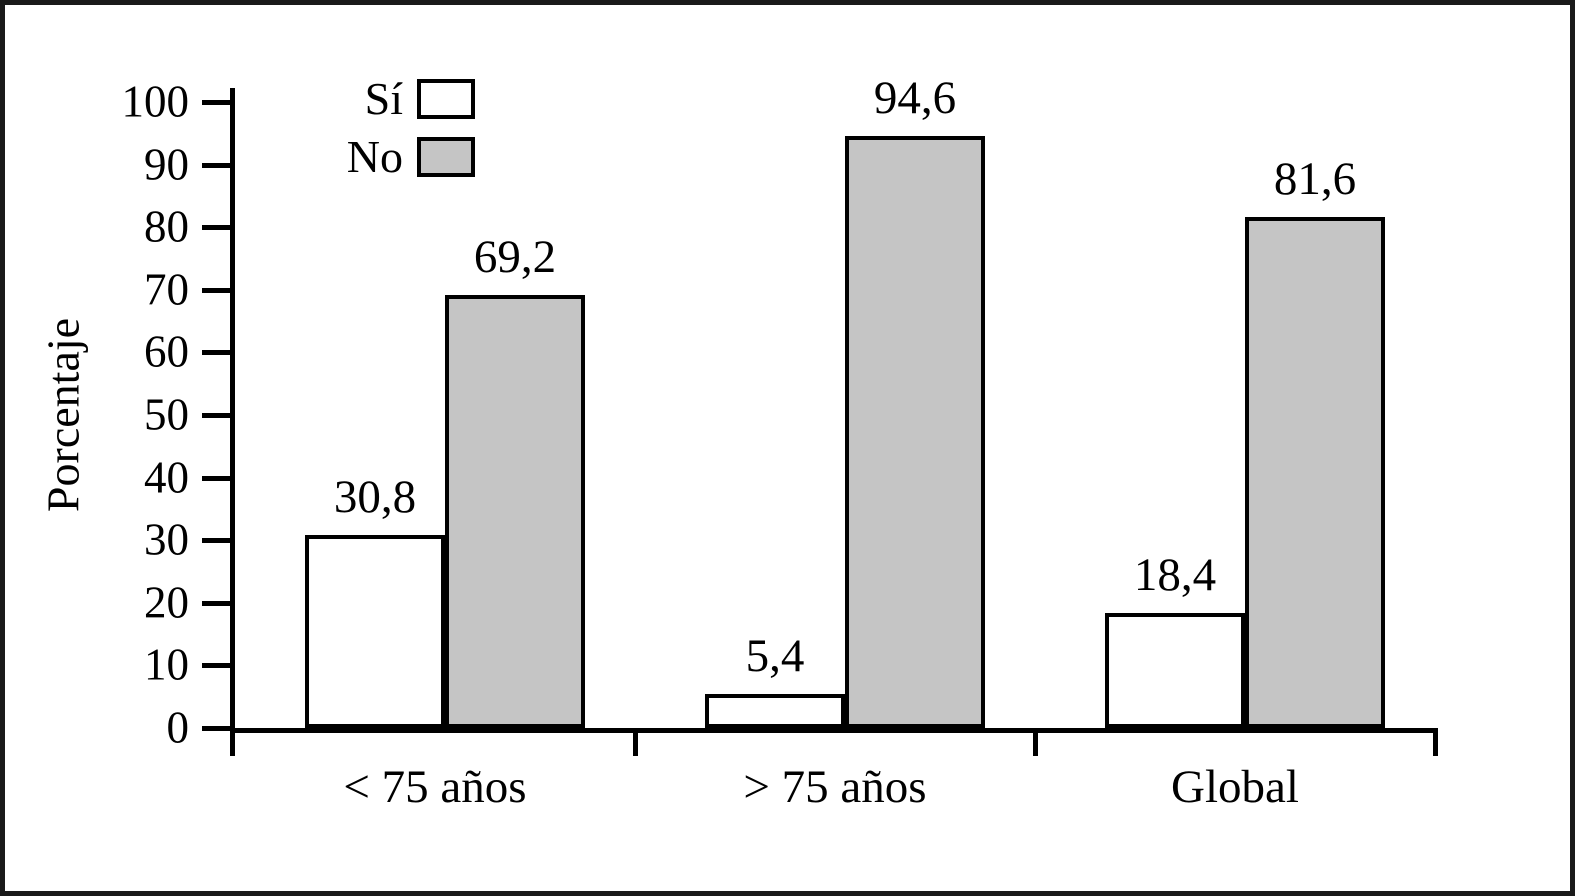 Image resolution: width=1575 pixels, height=896 pixels. Describe the element at coordinates (435, 787) in the screenshot. I see `category-label: < 75 años` at that location.